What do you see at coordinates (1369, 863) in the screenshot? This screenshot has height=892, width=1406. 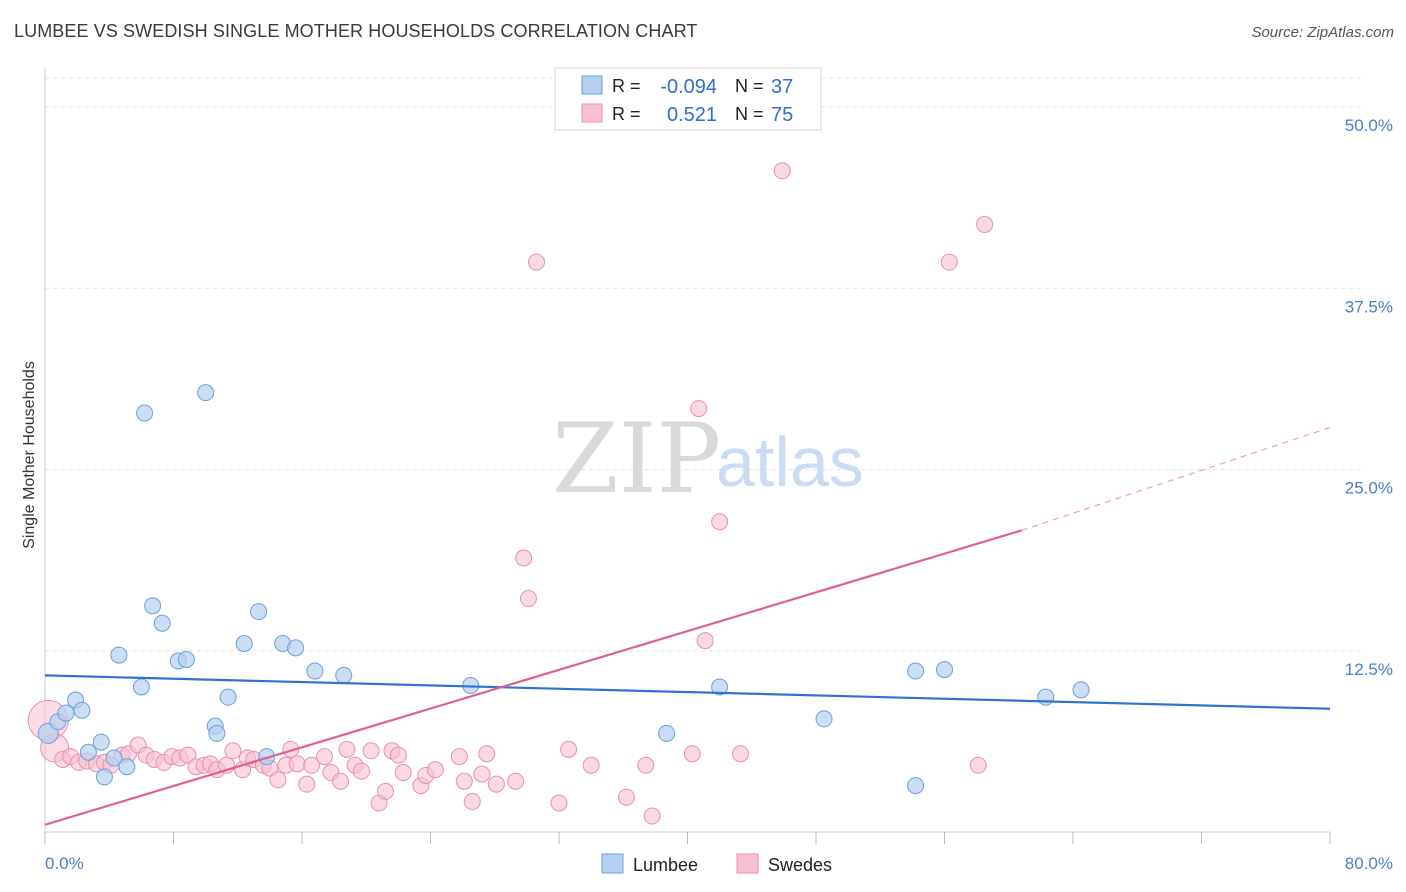 I see `x-tick-label-max: 80.0%` at bounding box center [1369, 863].